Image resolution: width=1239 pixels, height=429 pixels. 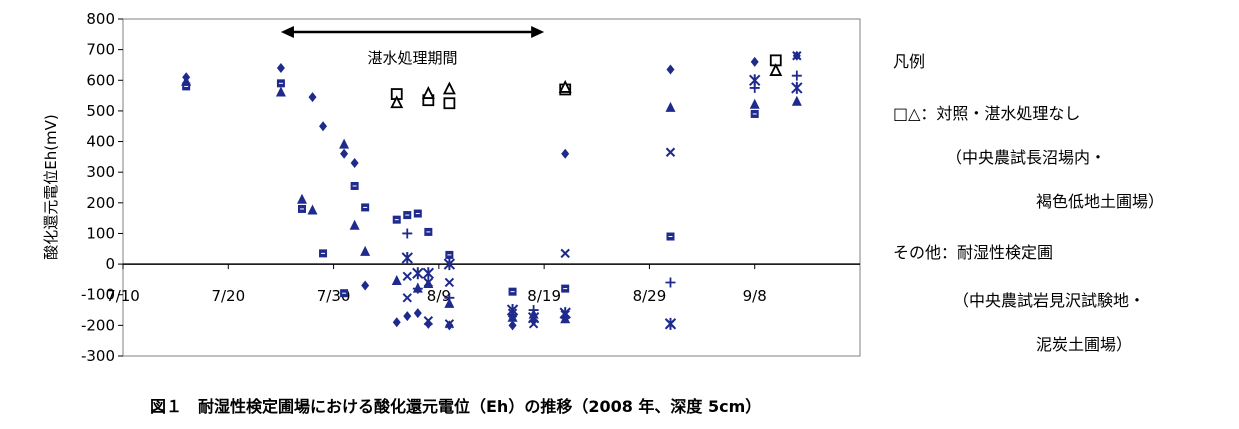 I want to click on y-tick-label: 800, so click(x=100, y=19).